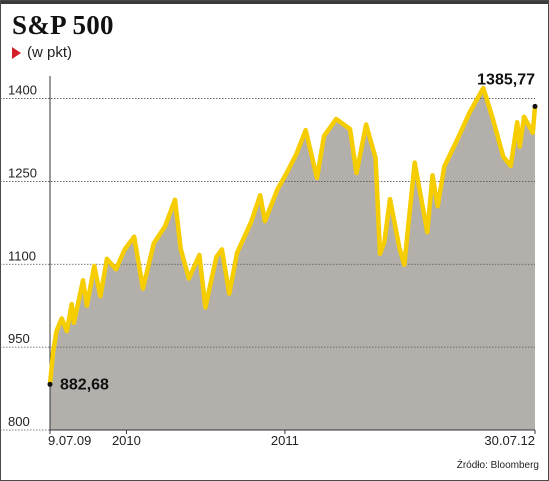 This screenshot has width=549, height=481. Describe the element at coordinates (16, 52) in the screenshot. I see `triangle-marker-icon` at that location.